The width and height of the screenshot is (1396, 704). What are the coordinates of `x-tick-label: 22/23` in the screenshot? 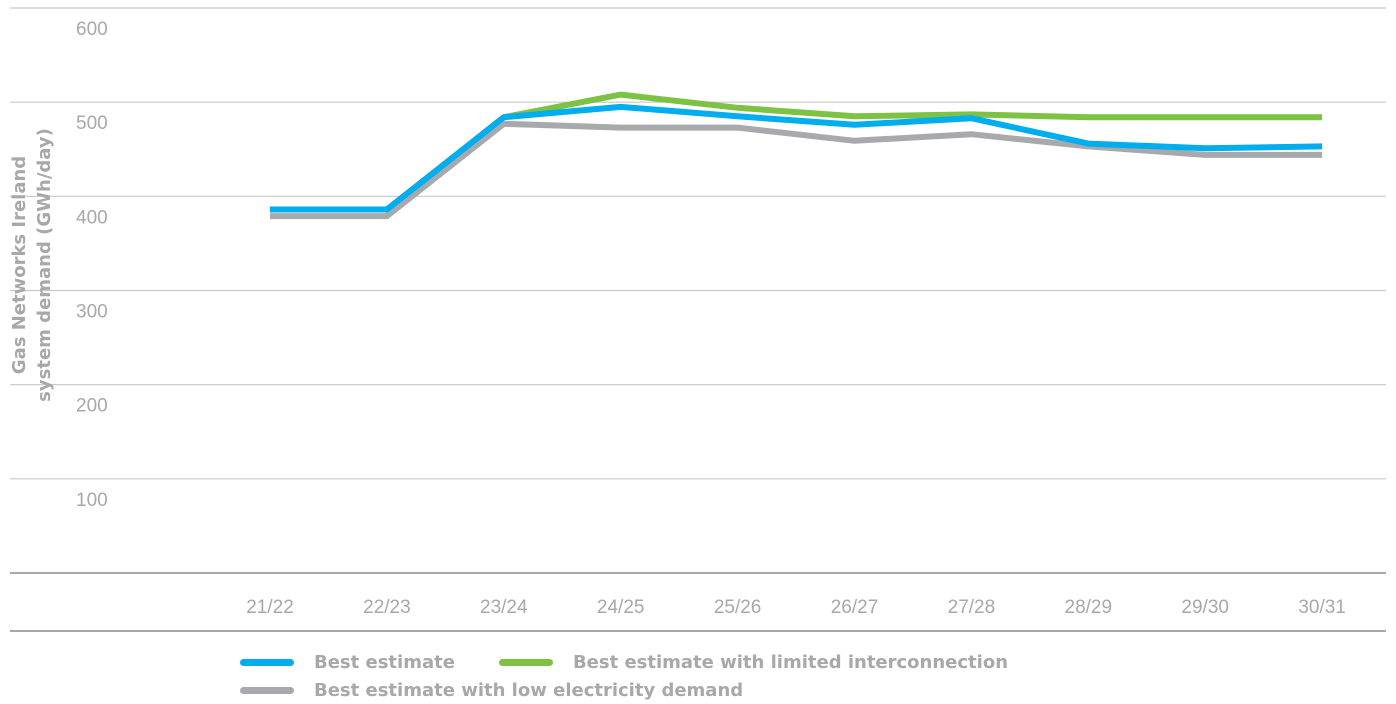 It's located at (387, 607).